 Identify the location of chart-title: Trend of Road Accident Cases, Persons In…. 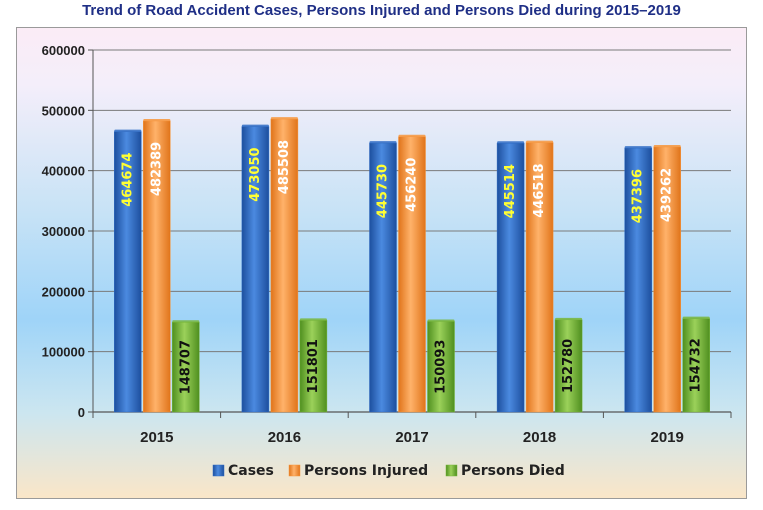
(381, 10).